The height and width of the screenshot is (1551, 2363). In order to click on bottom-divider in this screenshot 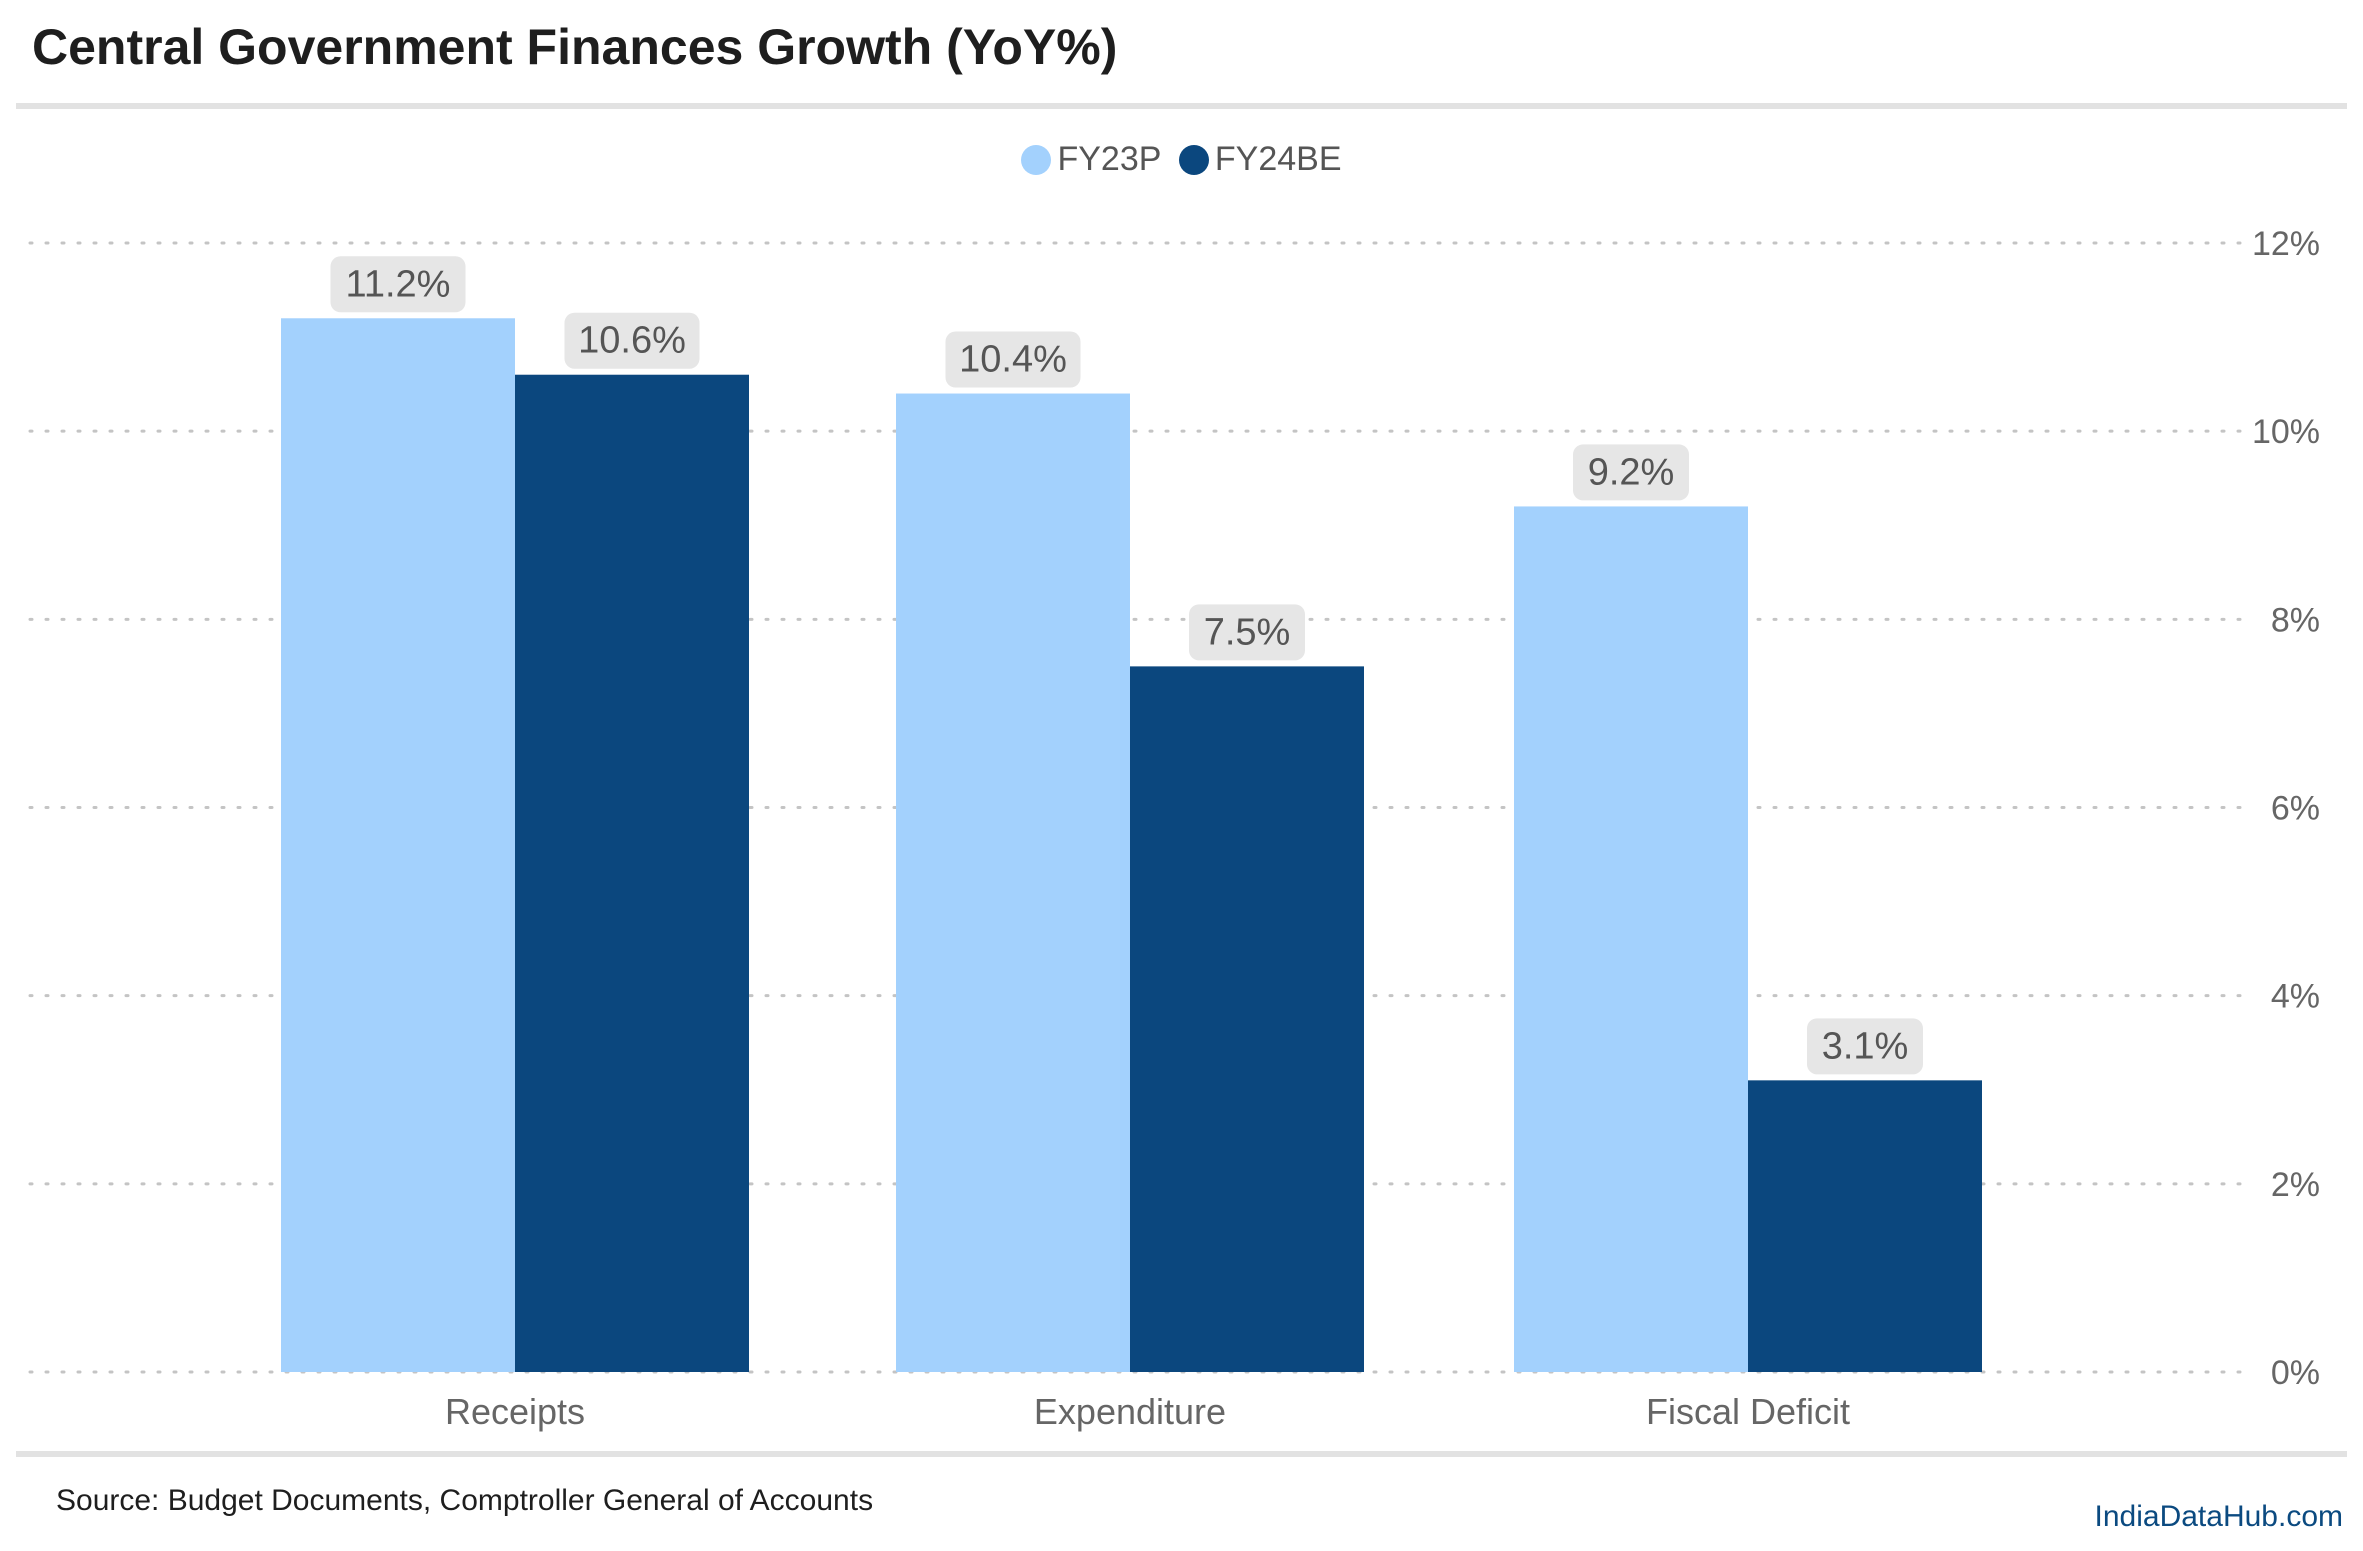, I will do `click(1181, 1454)`.